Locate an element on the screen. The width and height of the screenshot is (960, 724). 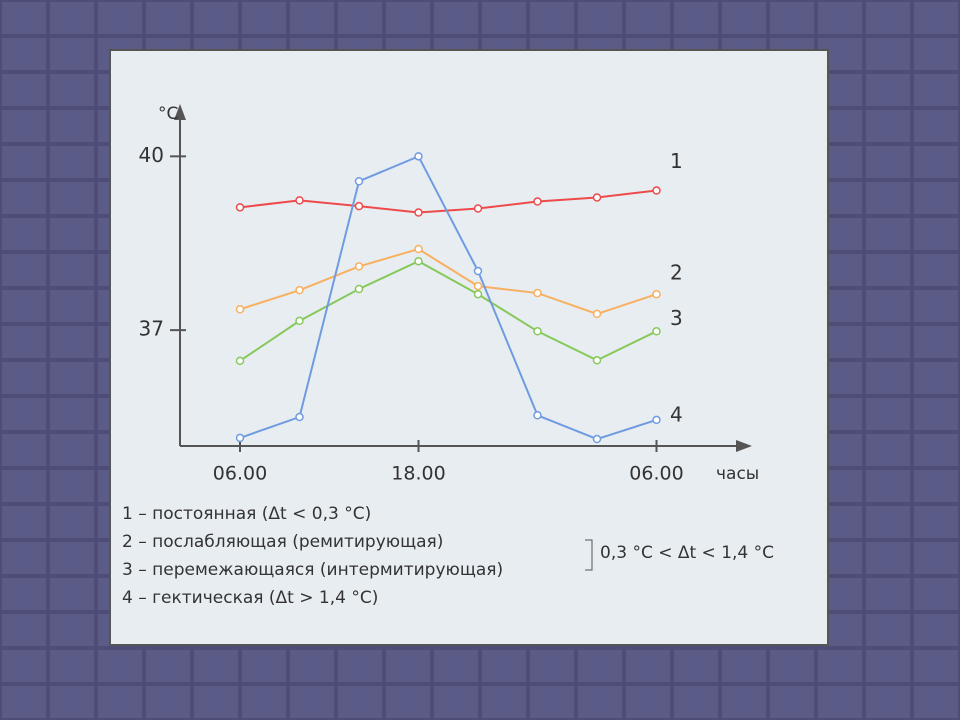
x-axis-label: часы is located at coordinates (737, 474).